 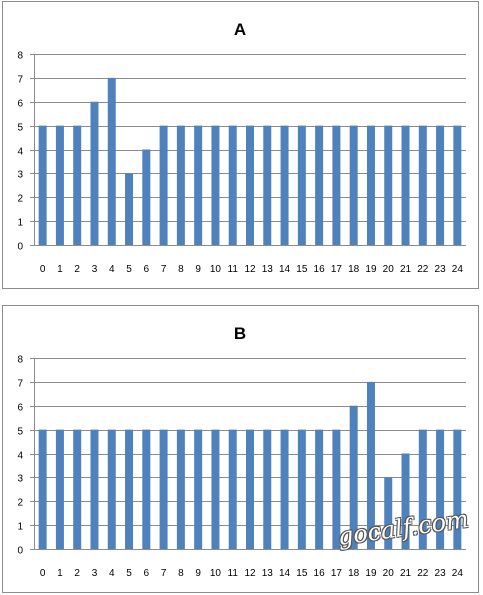 What do you see at coordinates (20, 432) in the screenshot?
I see `y-tick-label: 5` at bounding box center [20, 432].